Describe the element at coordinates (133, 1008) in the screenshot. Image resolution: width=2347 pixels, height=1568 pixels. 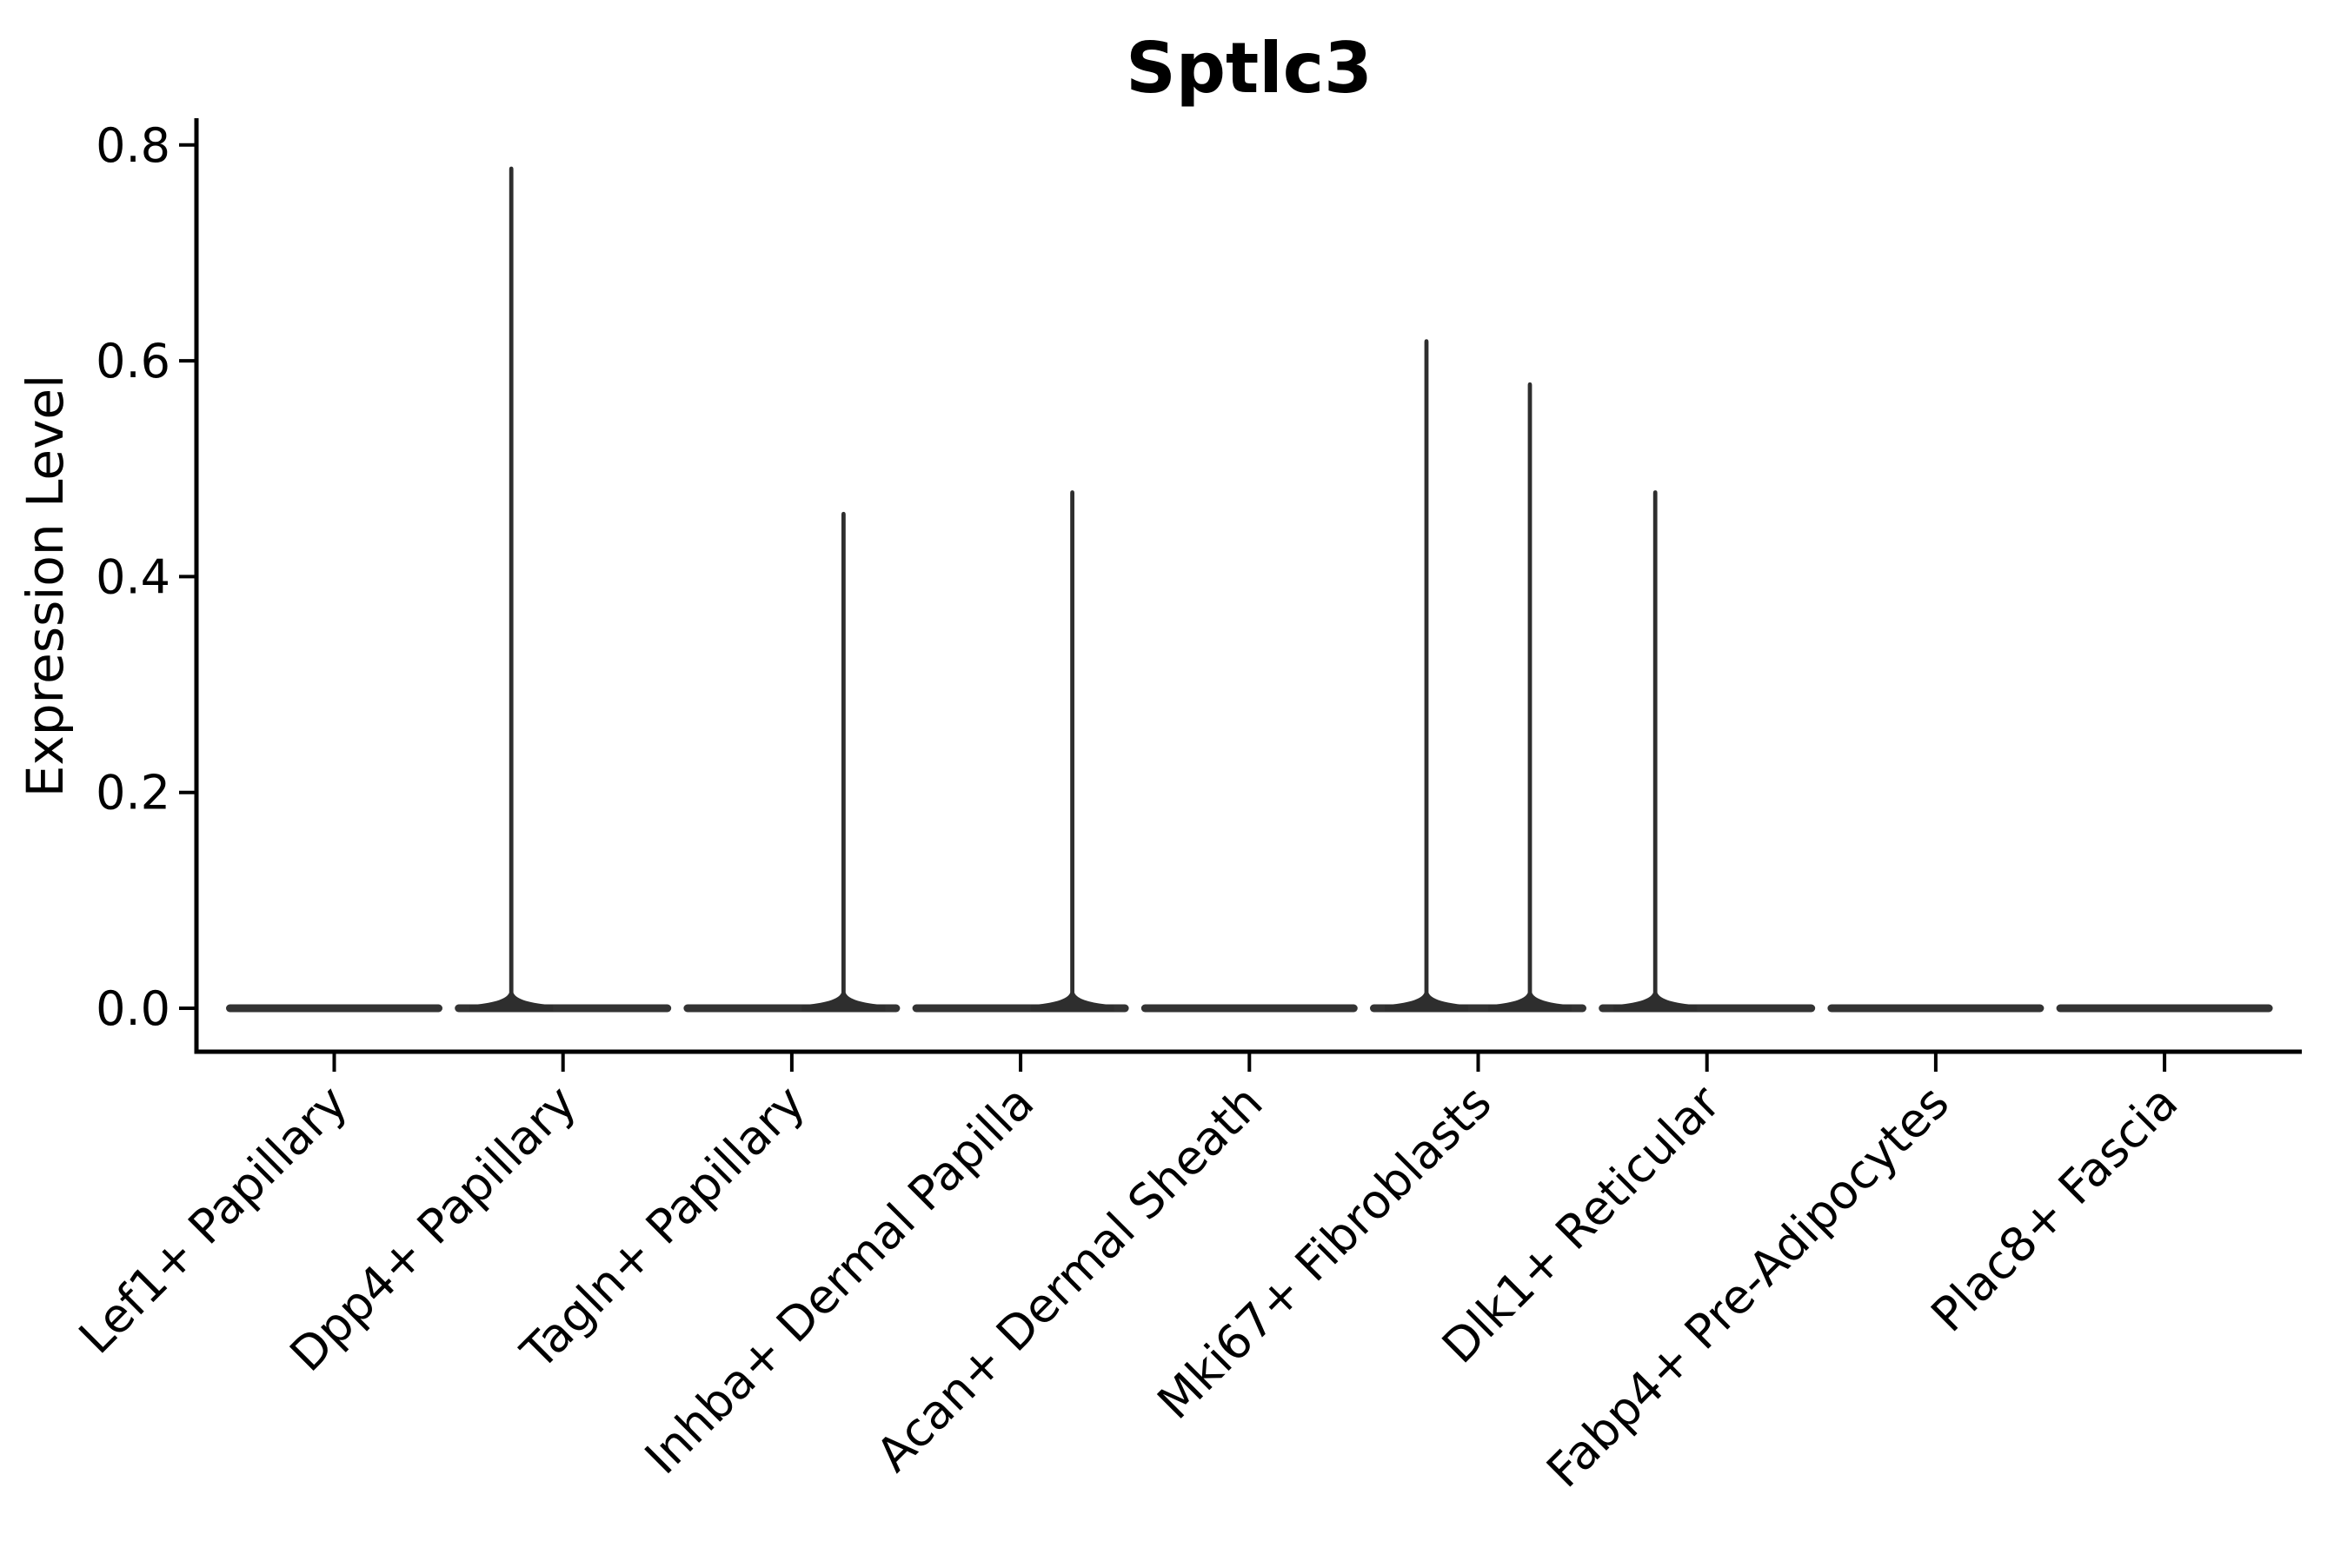
I see `y-tick-label: 0.0` at that location.